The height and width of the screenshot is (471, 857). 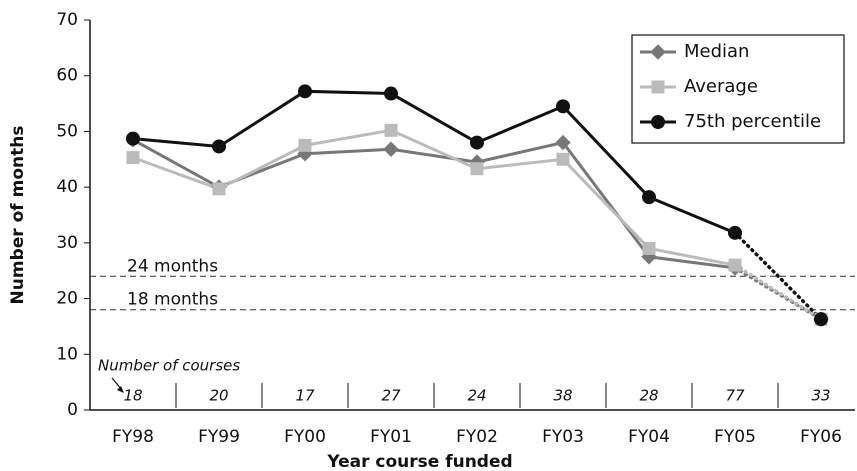 I want to click on course-count: 18, so click(x=132, y=396).